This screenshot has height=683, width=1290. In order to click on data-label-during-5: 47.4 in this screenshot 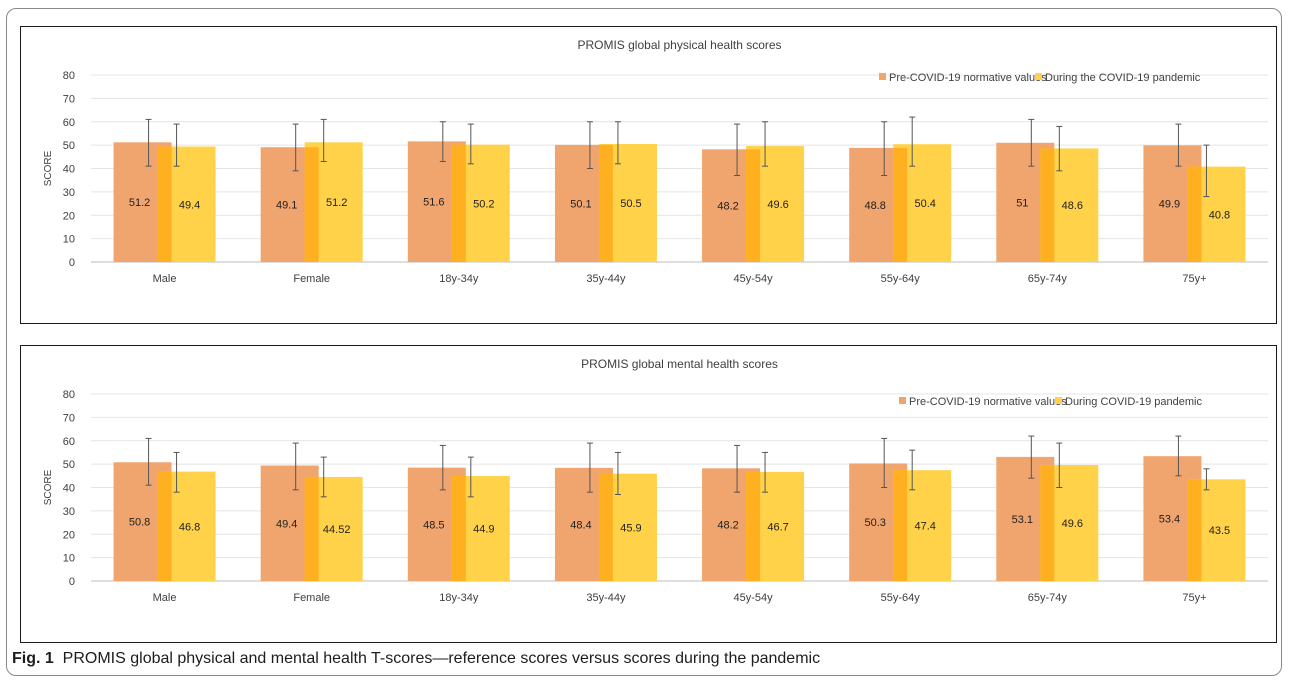, I will do `click(924, 527)`.